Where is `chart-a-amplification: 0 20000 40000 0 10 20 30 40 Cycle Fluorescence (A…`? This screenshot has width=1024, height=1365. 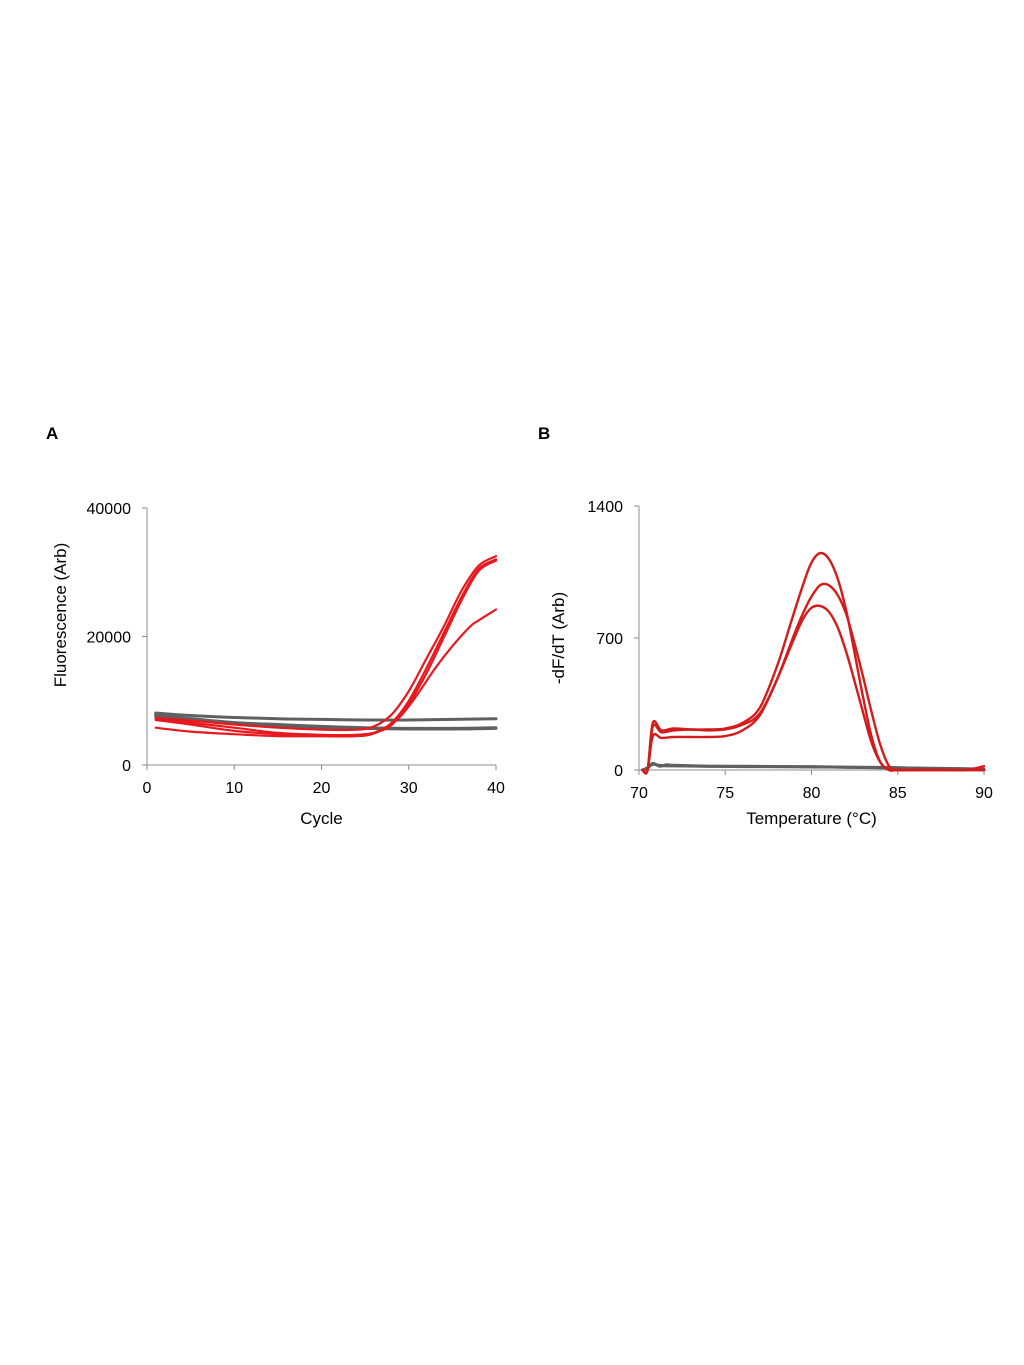
chart-a-amplification: 0 20000 40000 0 10 20 30 40 Cycle Fluorescence (A… is located at coordinates (278, 664).